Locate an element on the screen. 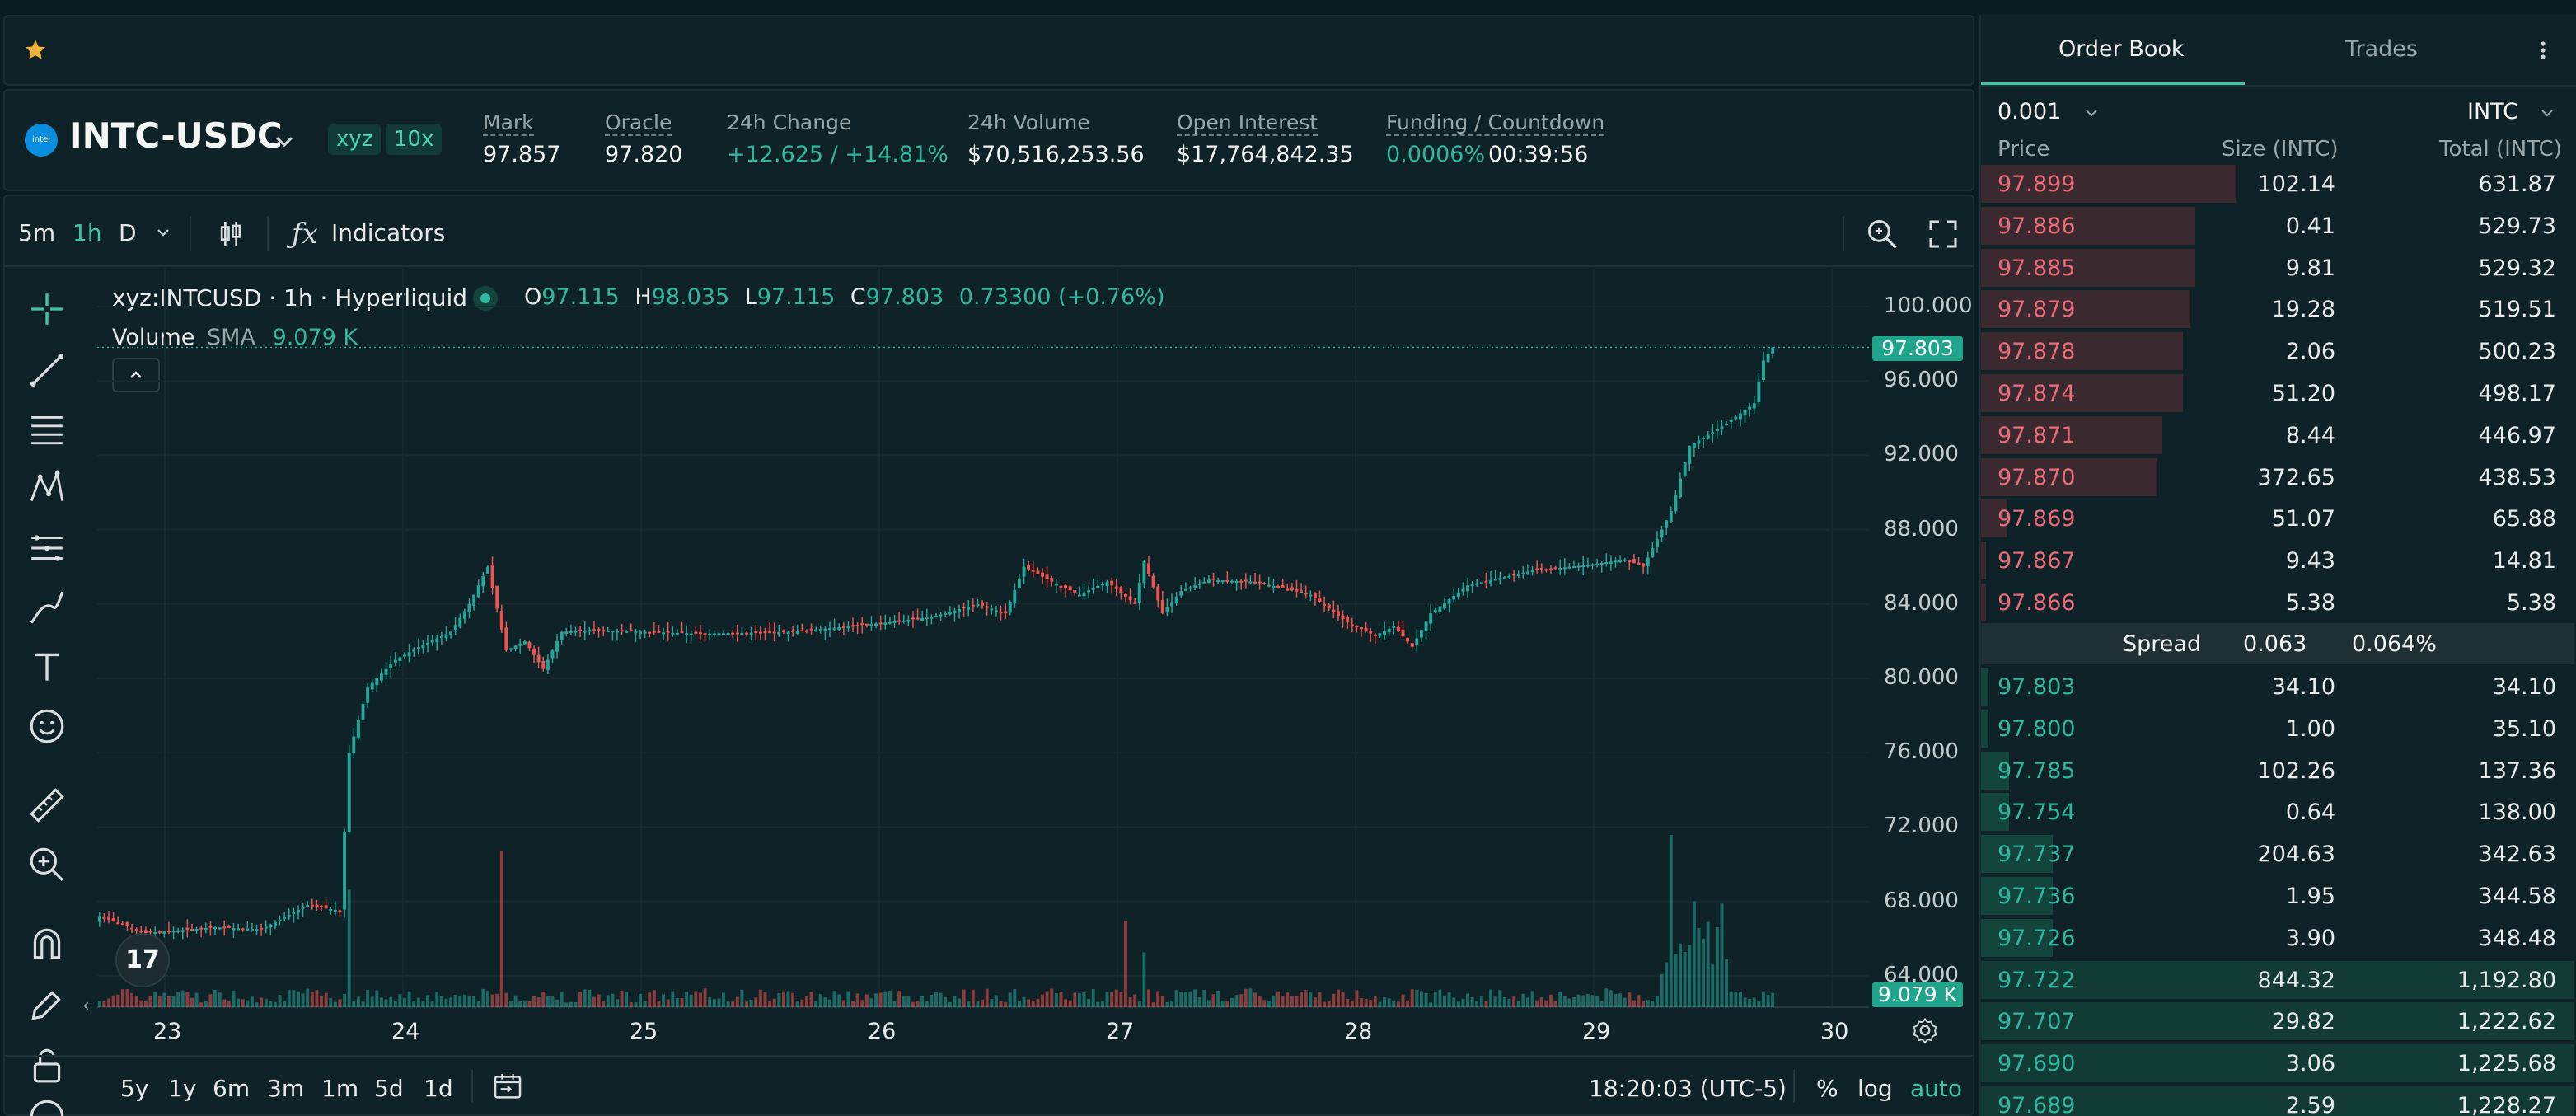  bid-row: 97.689 2.59 1,228.27 is located at coordinates (2277, 1100).